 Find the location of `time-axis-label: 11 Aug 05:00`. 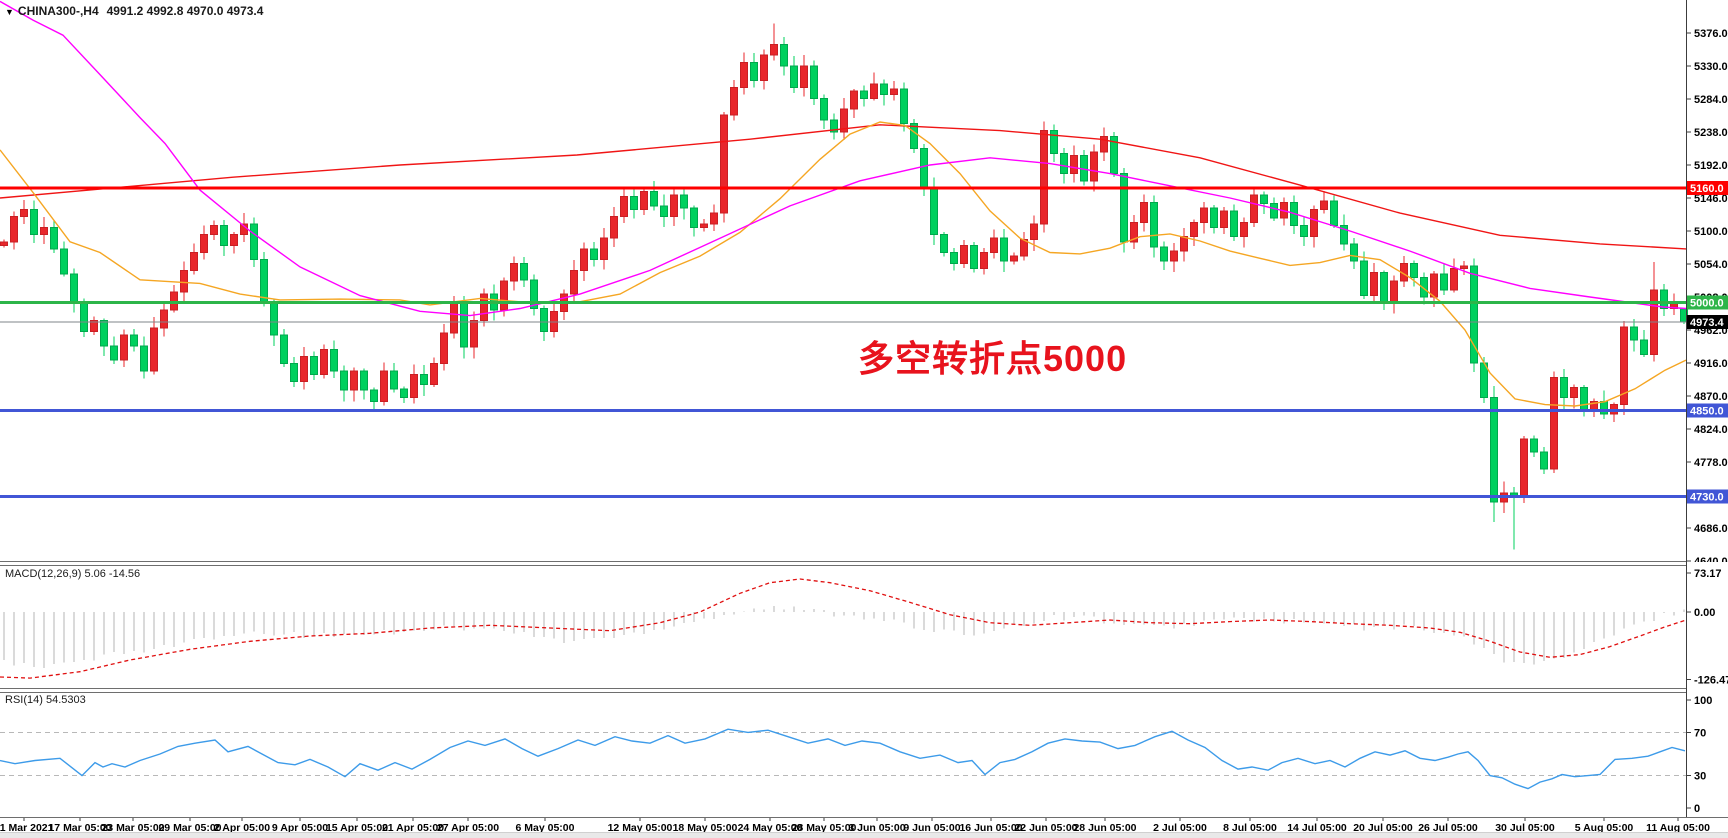

time-axis-label: 11 Aug 05:00 is located at coordinates (1678, 827).